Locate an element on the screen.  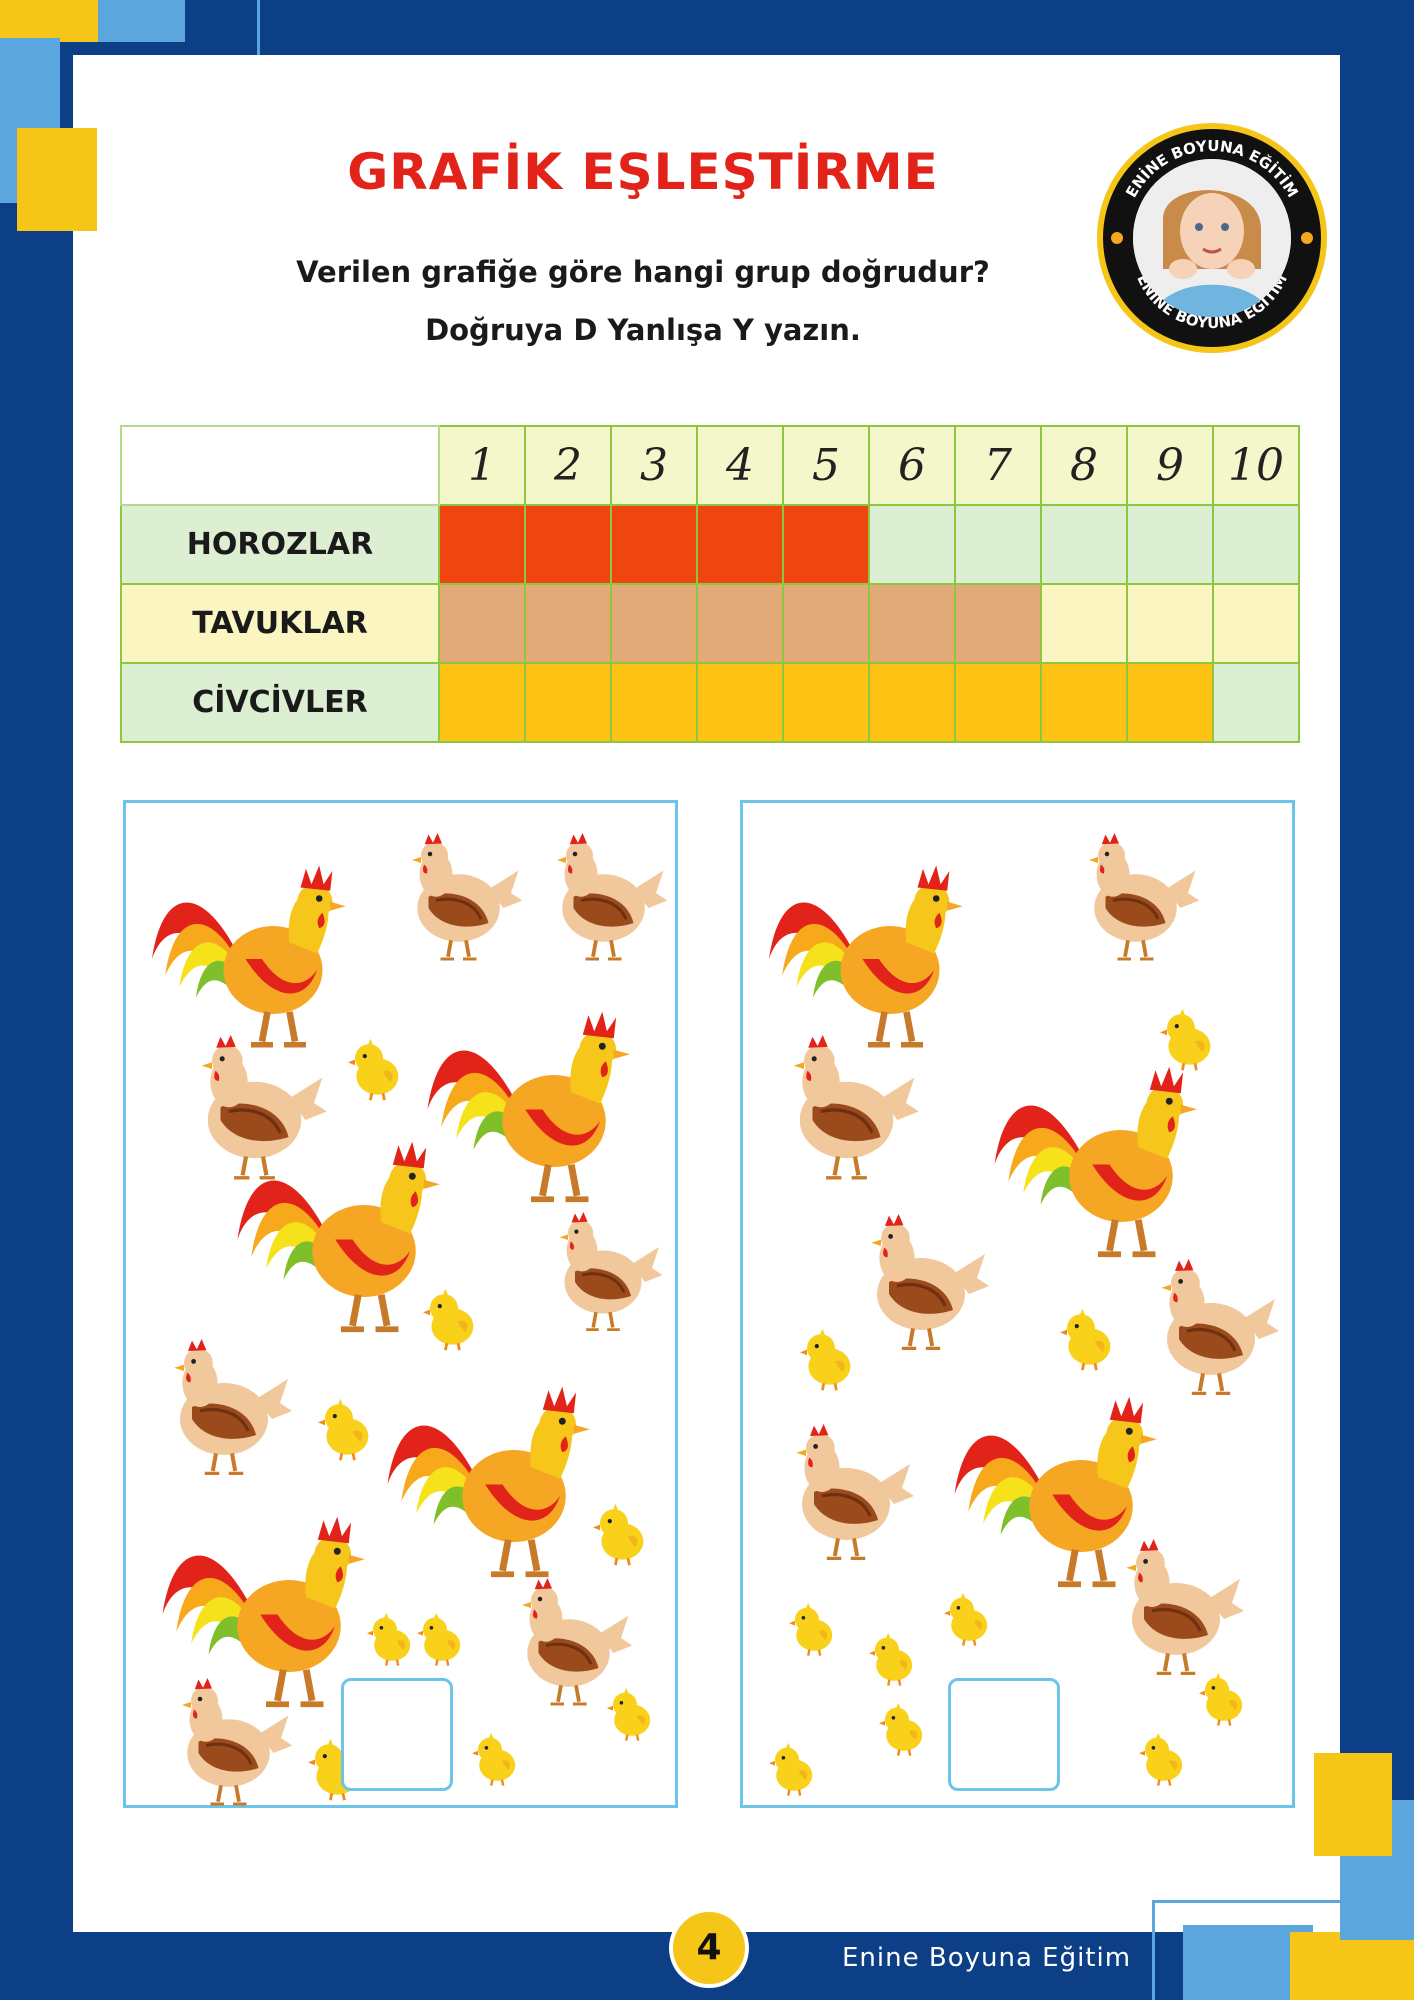
column-header-10: 10 is located at coordinates (1256, 465).